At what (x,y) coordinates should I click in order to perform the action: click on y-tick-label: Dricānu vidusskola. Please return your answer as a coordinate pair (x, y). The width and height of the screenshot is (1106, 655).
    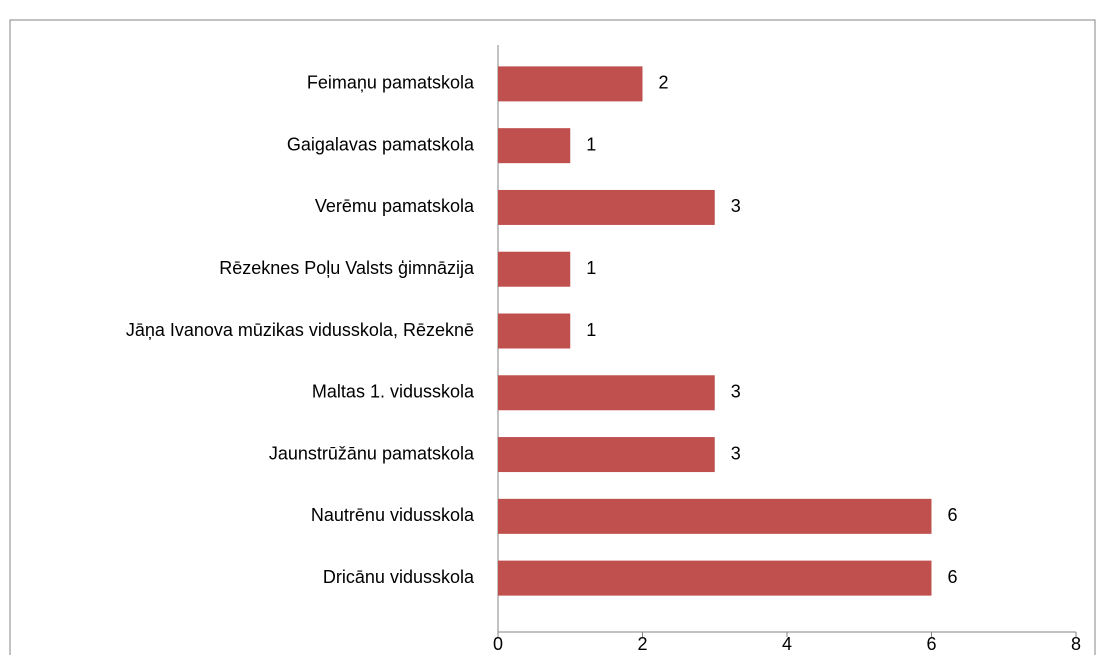
    Looking at the image, I should click on (399, 577).